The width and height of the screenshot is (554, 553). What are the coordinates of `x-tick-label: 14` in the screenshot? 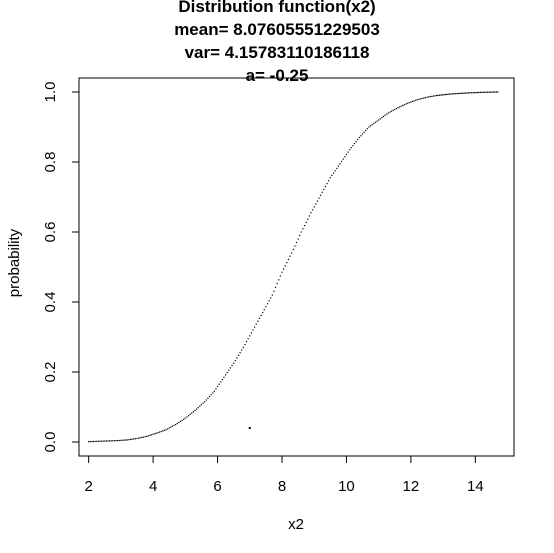 It's located at (475, 486).